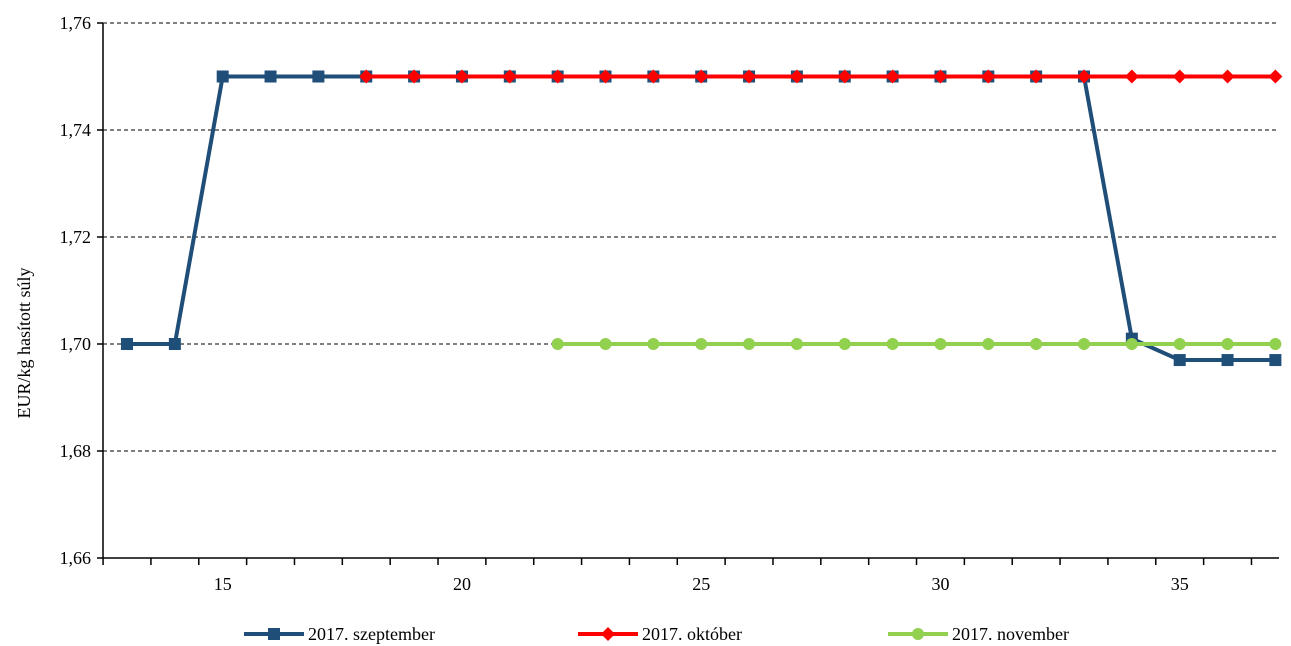 Image resolution: width=1291 pixels, height=646 pixels. I want to click on legend-item-2: 2017. október, so click(660, 634).